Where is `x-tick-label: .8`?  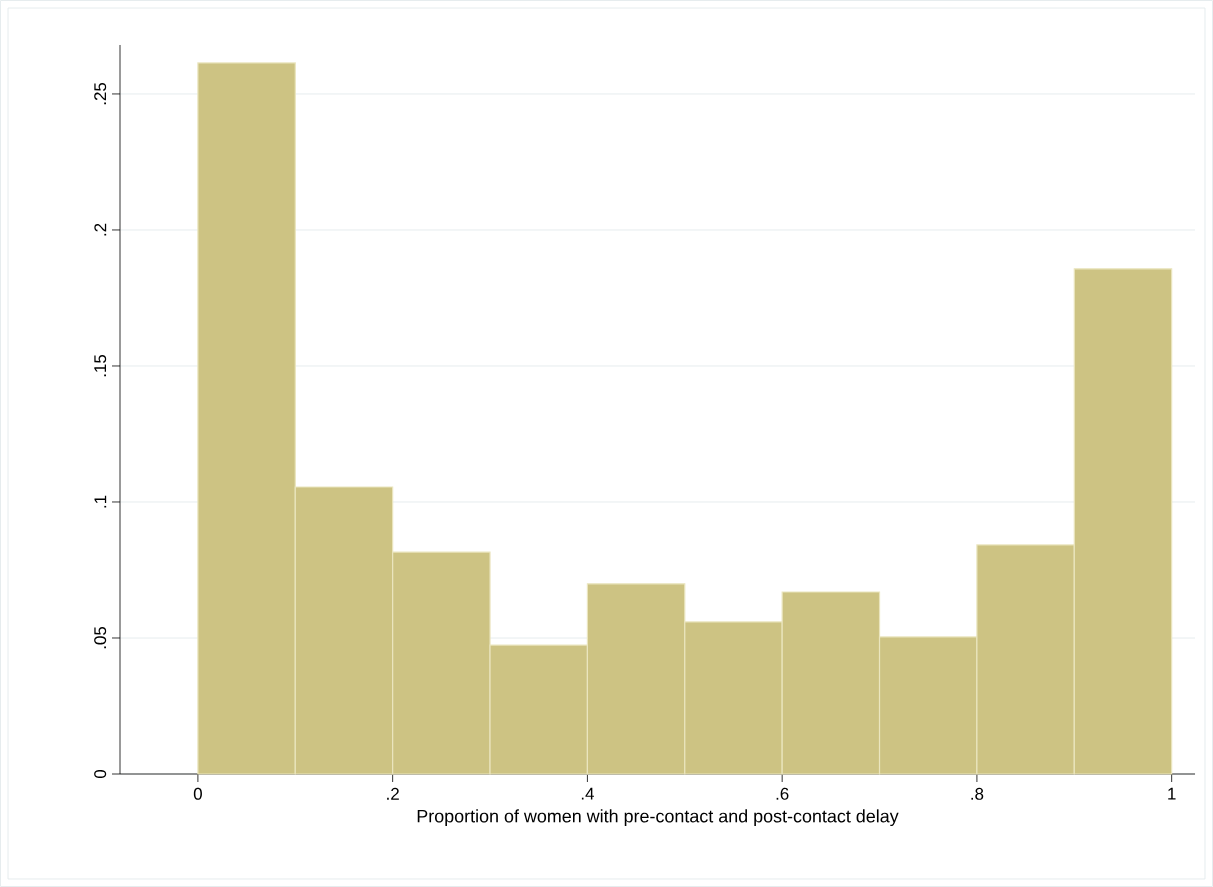
x-tick-label: .8 is located at coordinates (977, 793).